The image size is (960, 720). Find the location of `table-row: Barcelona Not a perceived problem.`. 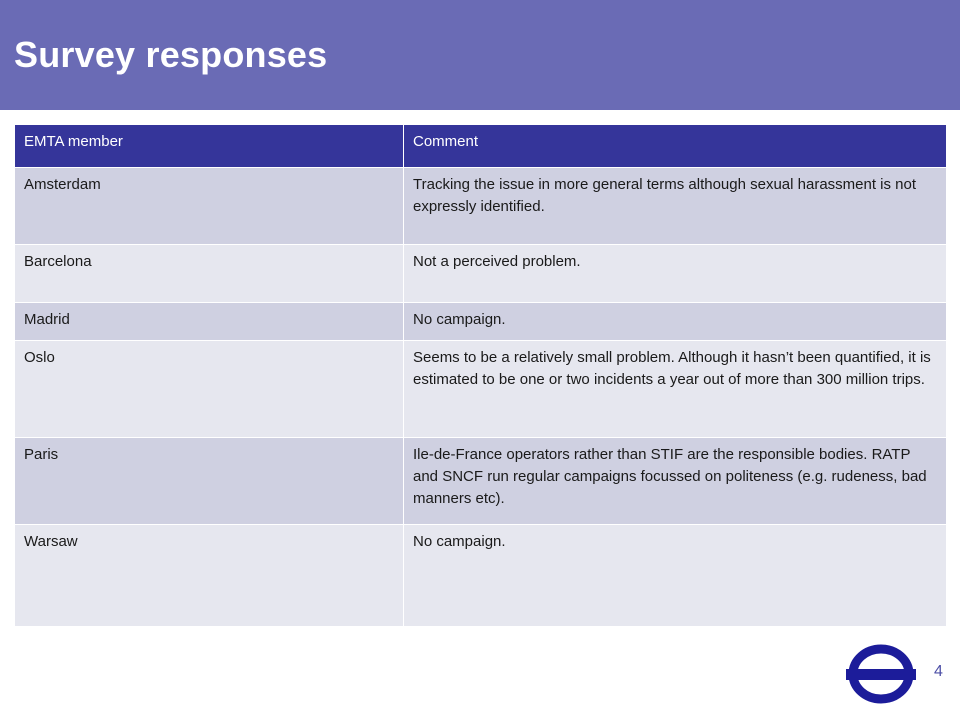

table-row: Barcelona Not a perceived problem. is located at coordinates (480, 273).